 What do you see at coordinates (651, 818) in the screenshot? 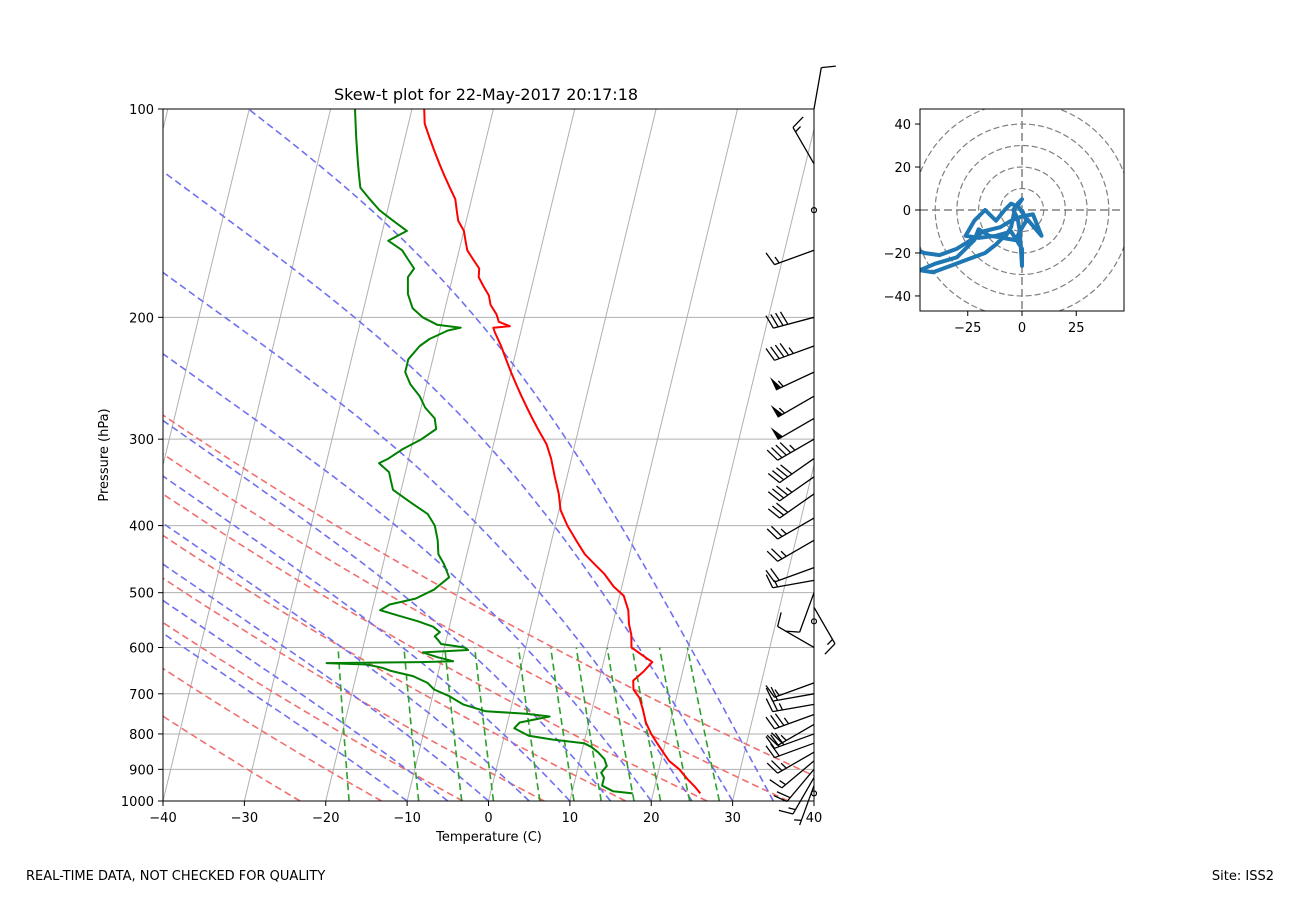
I see `x-tick-label: 20` at bounding box center [651, 818].